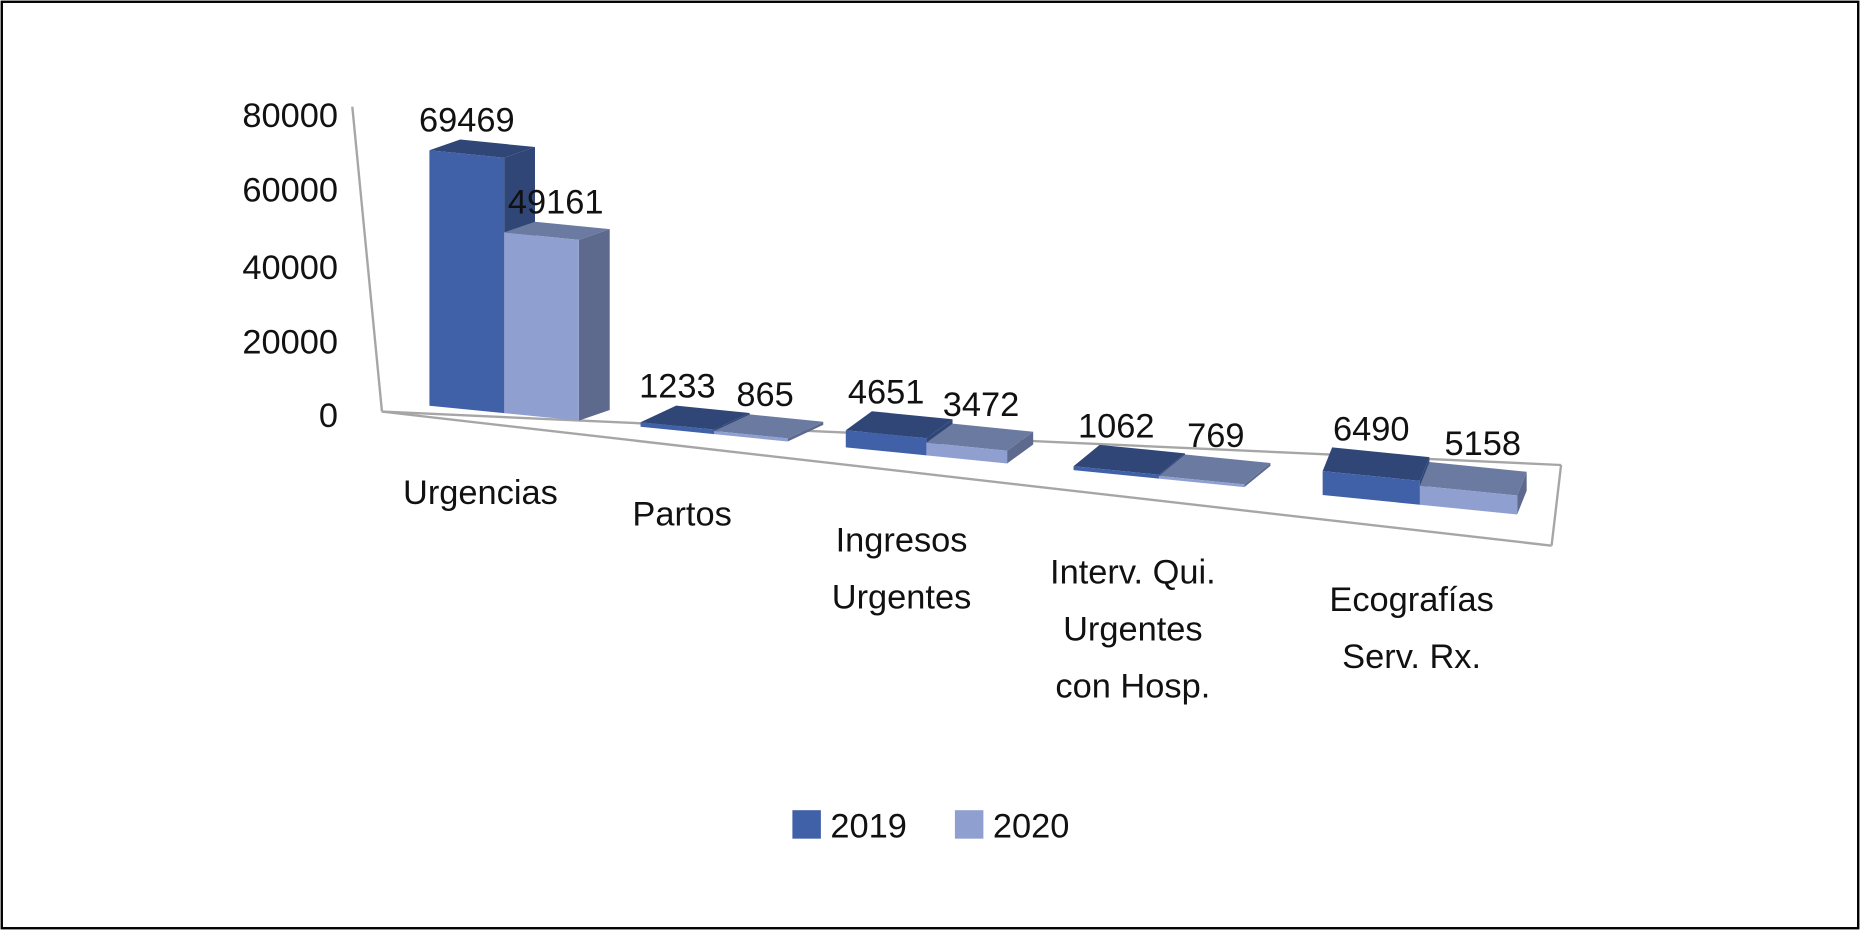 This screenshot has width=1860, height=930. I want to click on y-tick-label: 60000, so click(290, 191).